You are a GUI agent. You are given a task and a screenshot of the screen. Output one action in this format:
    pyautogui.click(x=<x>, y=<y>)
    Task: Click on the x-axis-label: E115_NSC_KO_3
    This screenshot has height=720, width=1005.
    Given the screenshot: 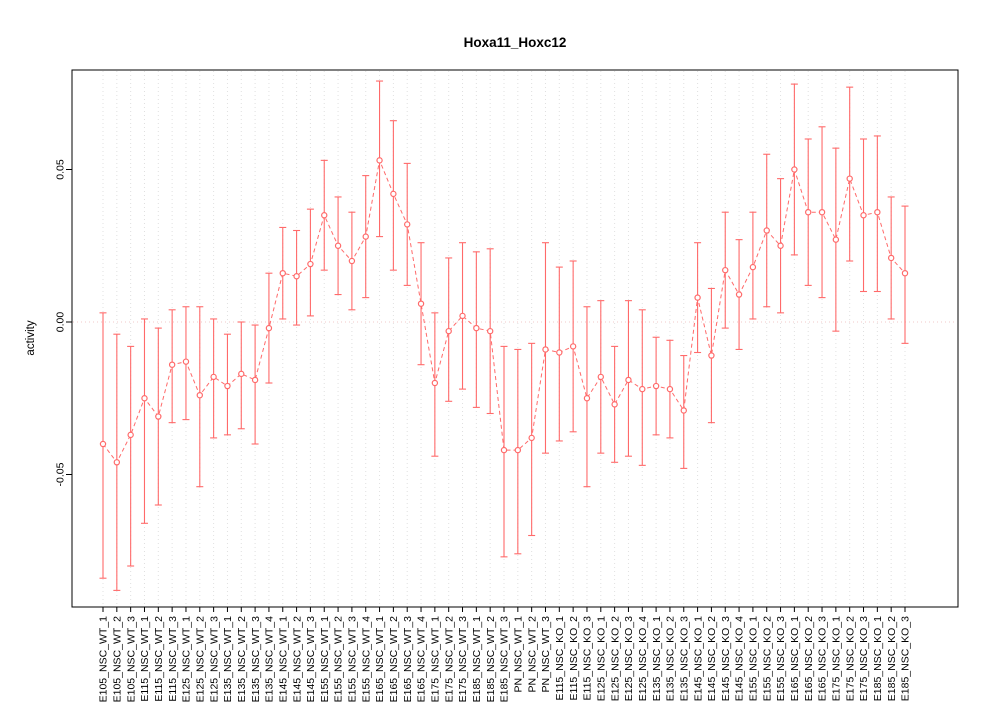 What is the action you would take?
    pyautogui.click(x=588, y=658)
    